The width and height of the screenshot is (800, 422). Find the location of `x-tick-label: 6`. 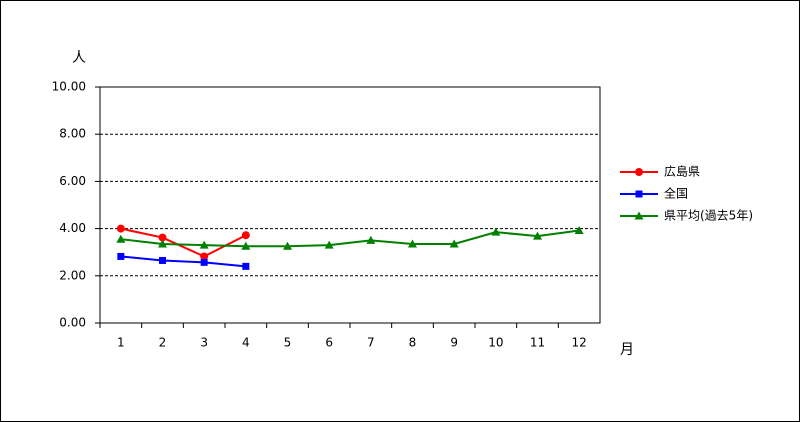

x-tick-label: 6 is located at coordinates (329, 343).